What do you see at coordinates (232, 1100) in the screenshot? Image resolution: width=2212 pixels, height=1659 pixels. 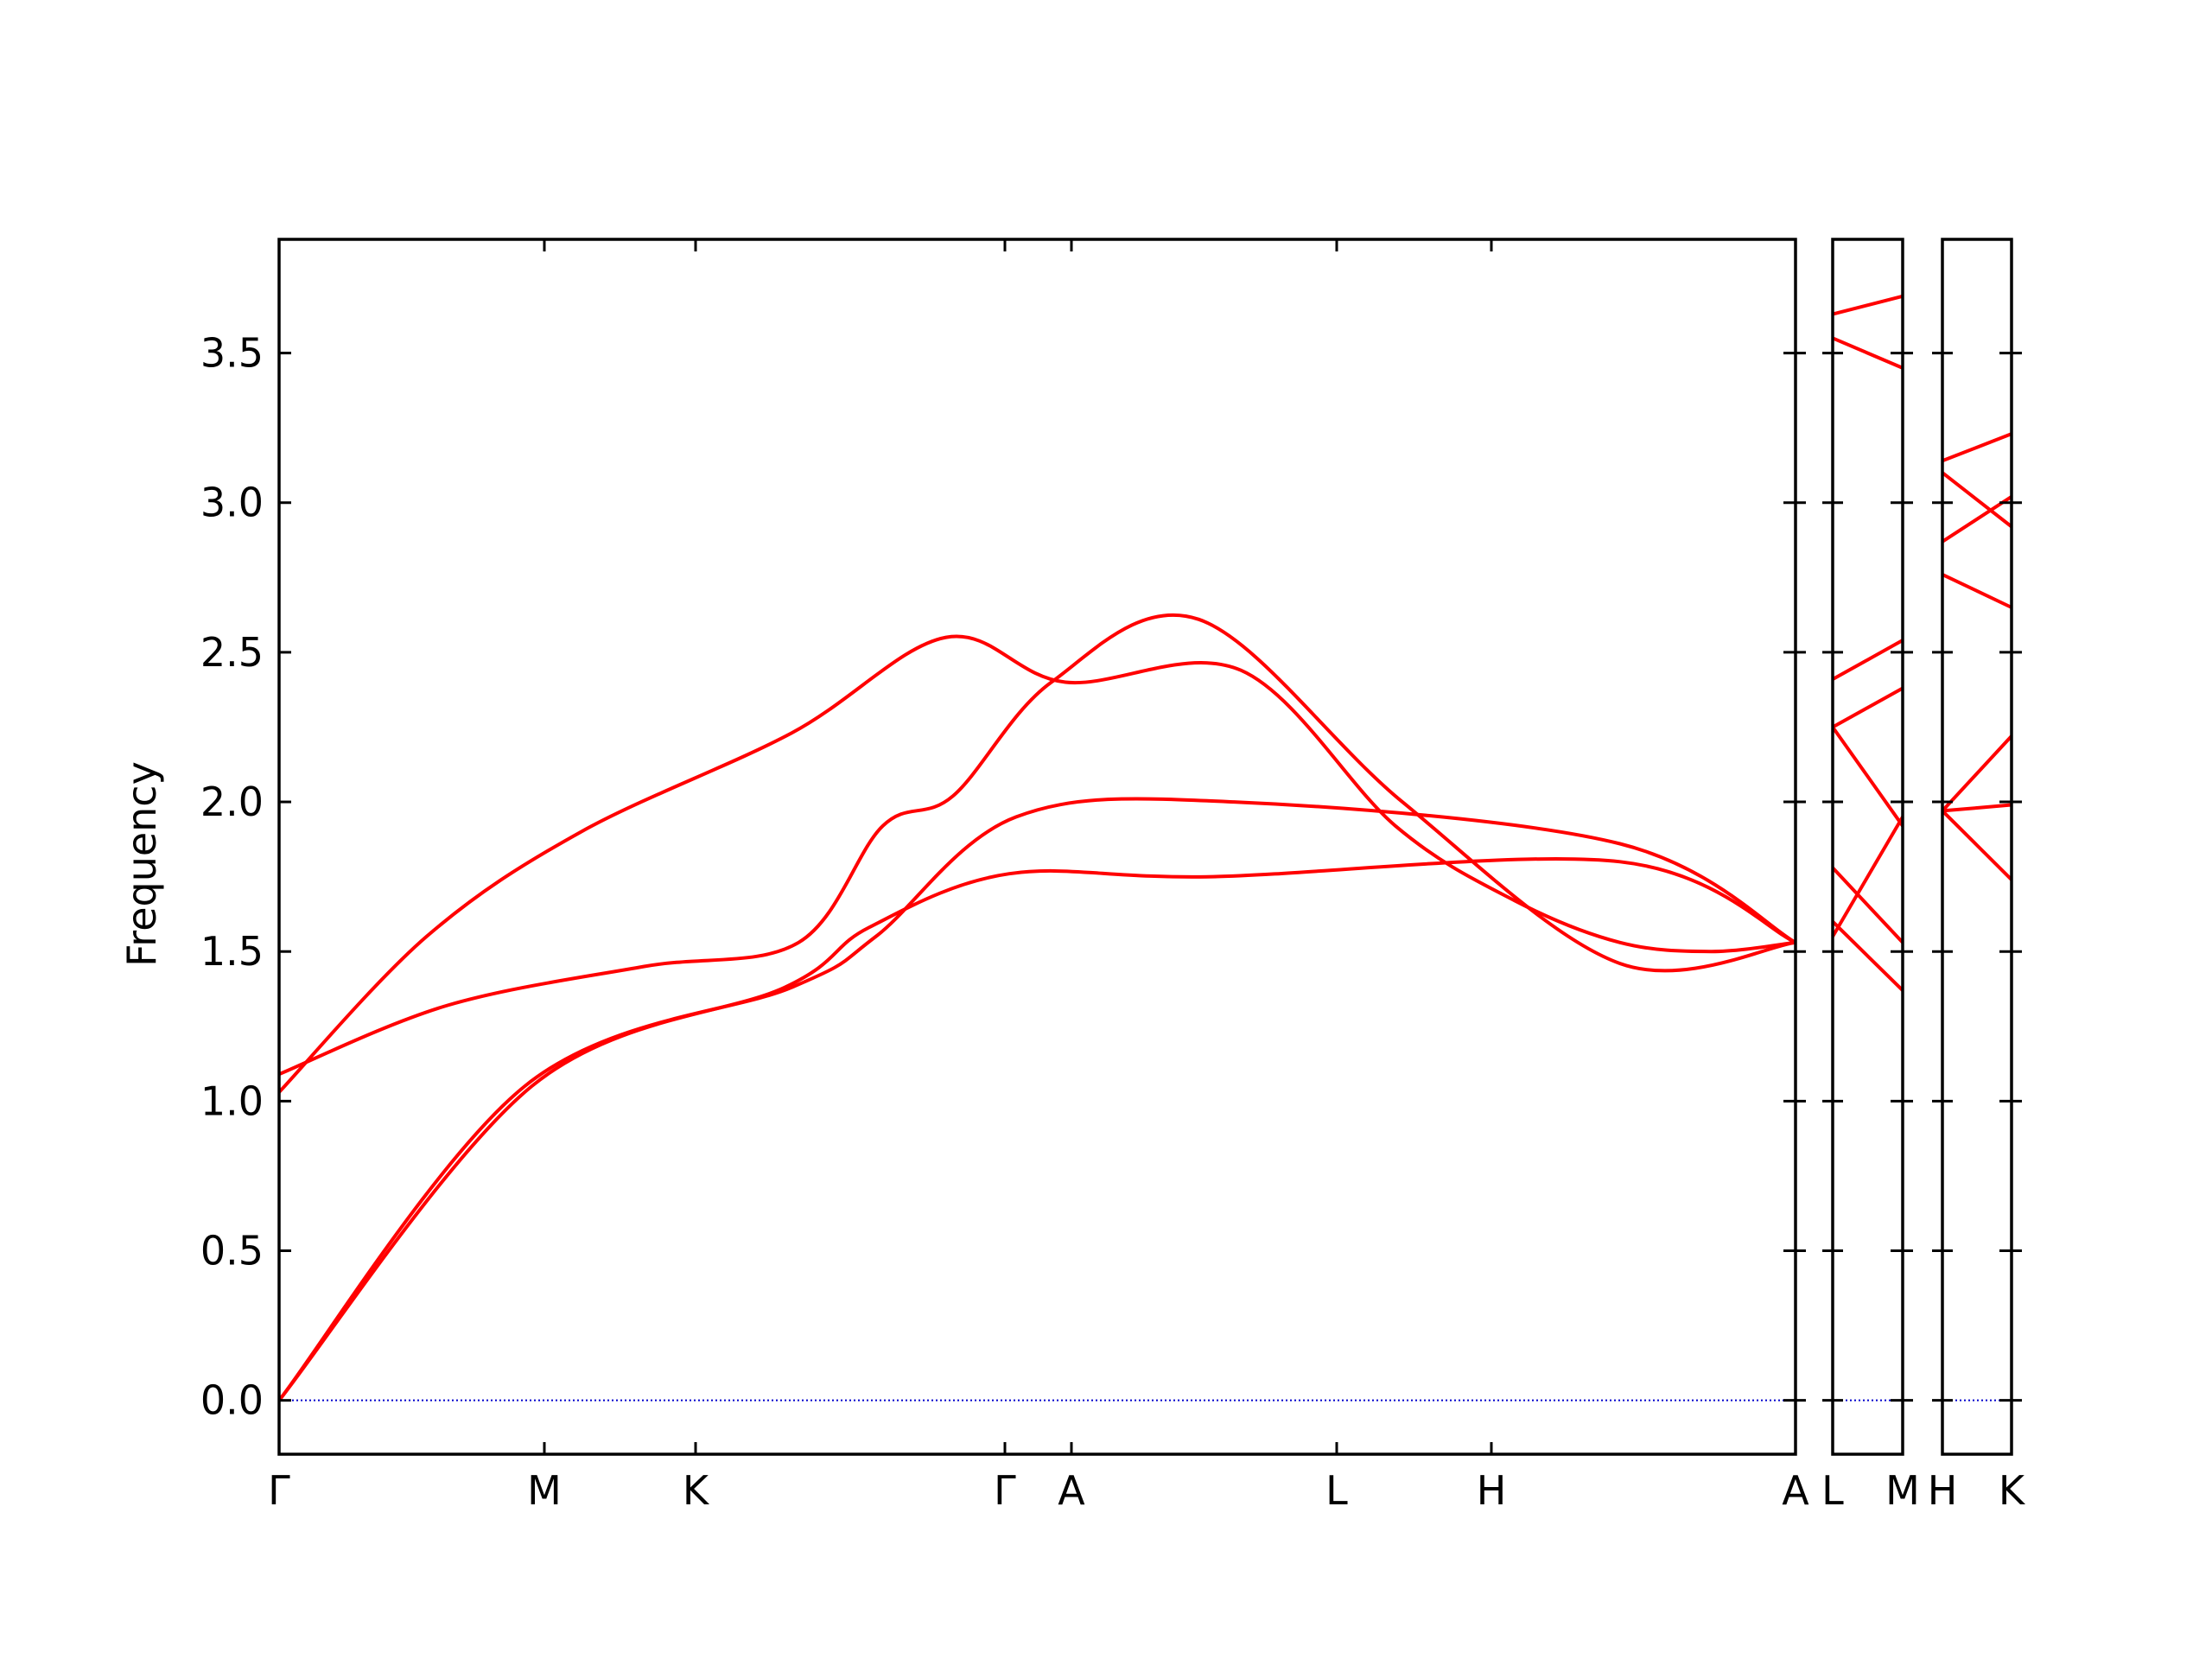 I see `y-tick-label: 1.0` at bounding box center [232, 1100].